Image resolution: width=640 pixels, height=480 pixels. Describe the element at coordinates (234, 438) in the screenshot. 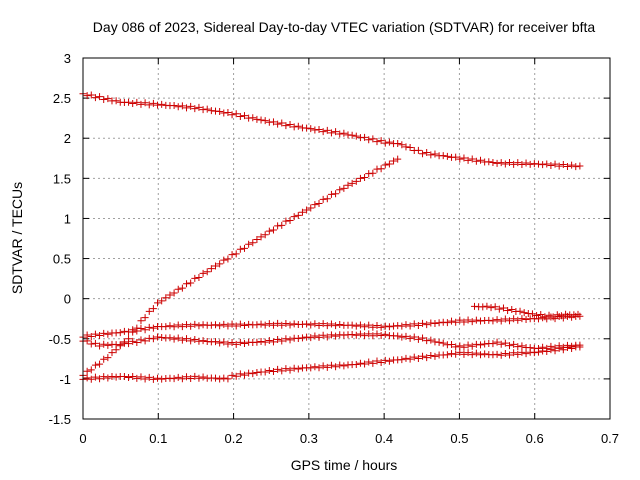

I see `x-tick-label: 0.2` at that location.